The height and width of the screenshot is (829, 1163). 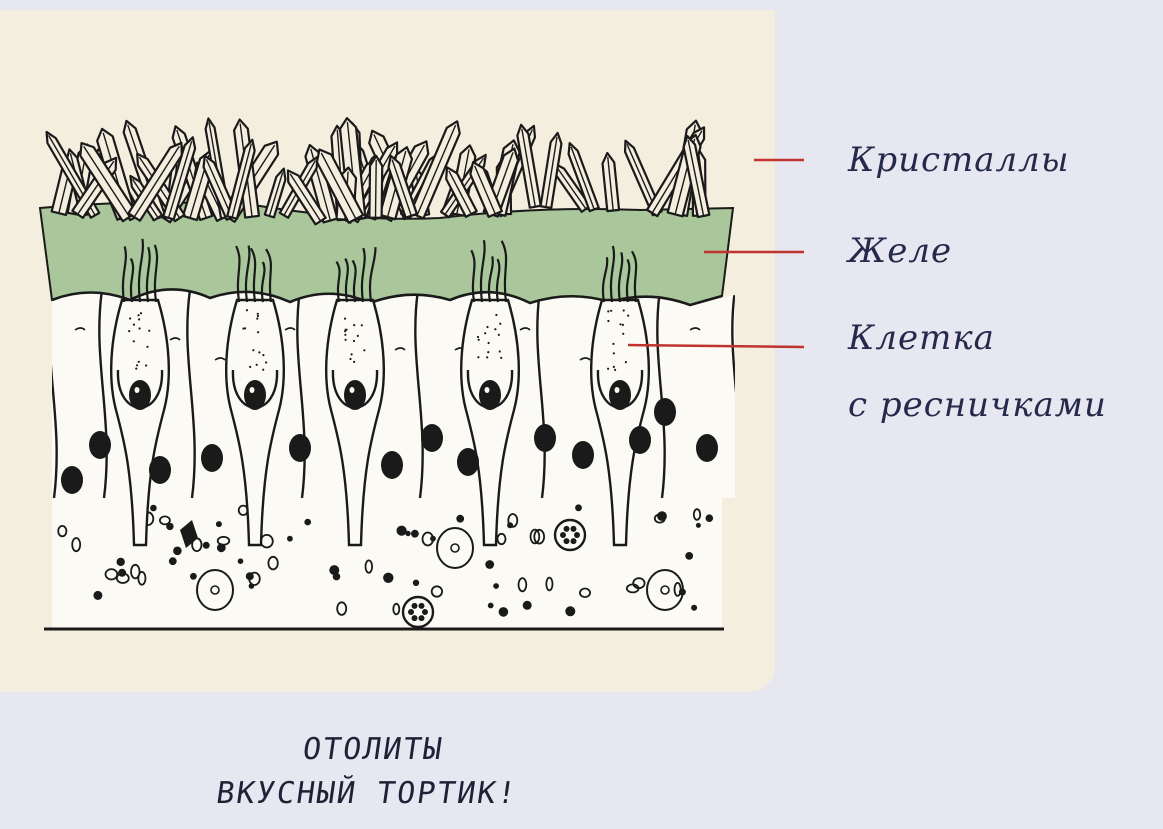 I want to click on crystals-layer, so click(x=378, y=171).